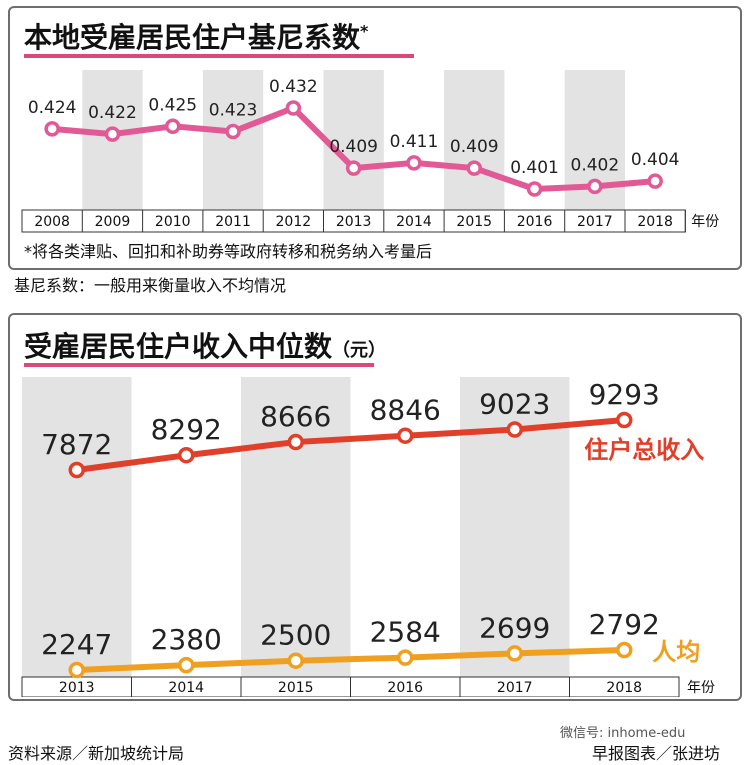  What do you see at coordinates (364, 31) in the screenshot?
I see `title-footnote-mark: *` at bounding box center [364, 31].